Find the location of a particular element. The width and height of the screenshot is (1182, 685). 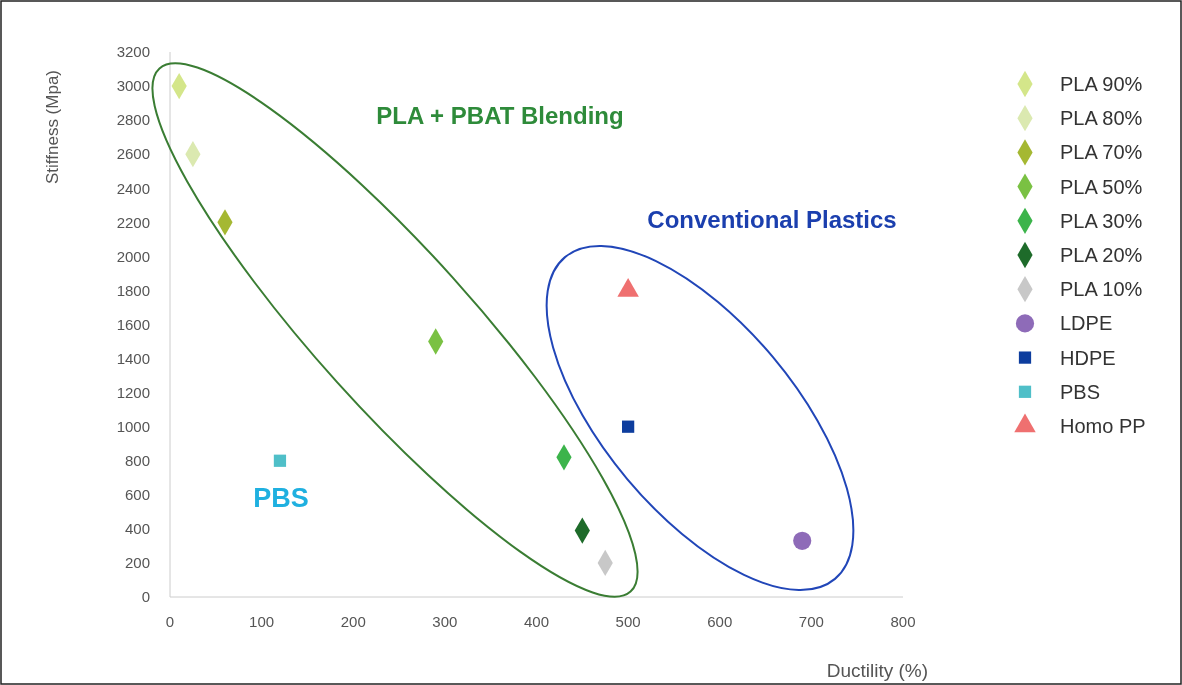

legend-label: HDPE is located at coordinates (1088, 357).